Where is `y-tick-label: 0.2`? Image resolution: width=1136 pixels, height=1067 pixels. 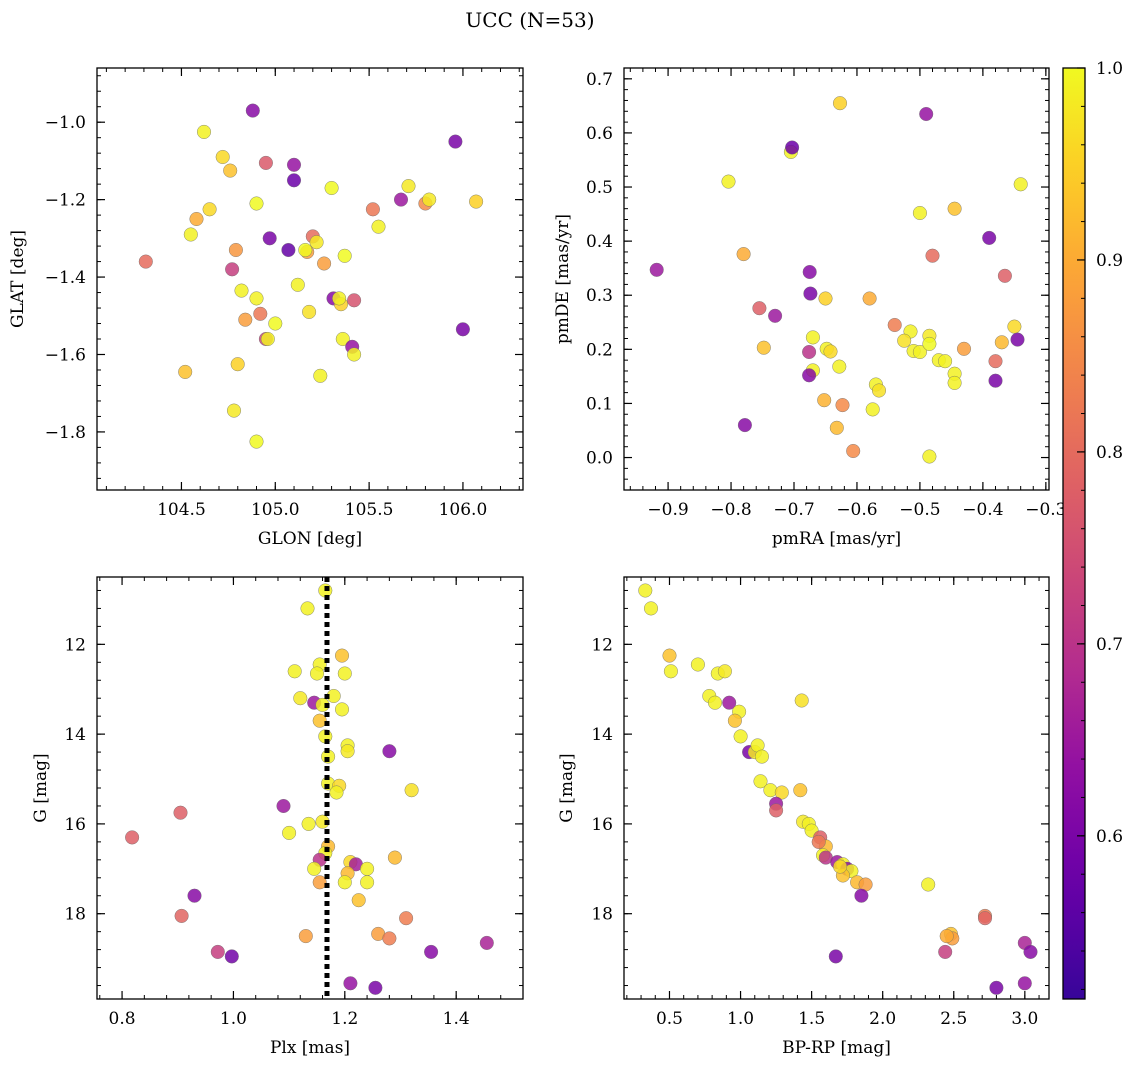
y-tick-label: 0.2 is located at coordinates (599, 350).